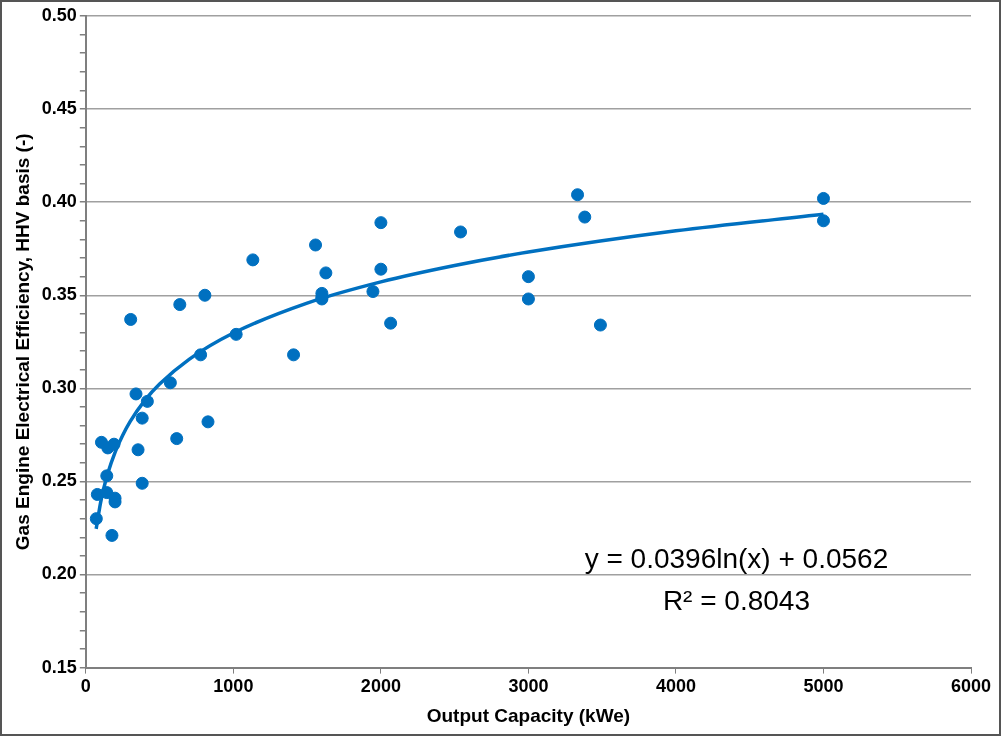 This screenshot has width=1001, height=736. I want to click on y-tick-label: 0.30, so click(59, 387).